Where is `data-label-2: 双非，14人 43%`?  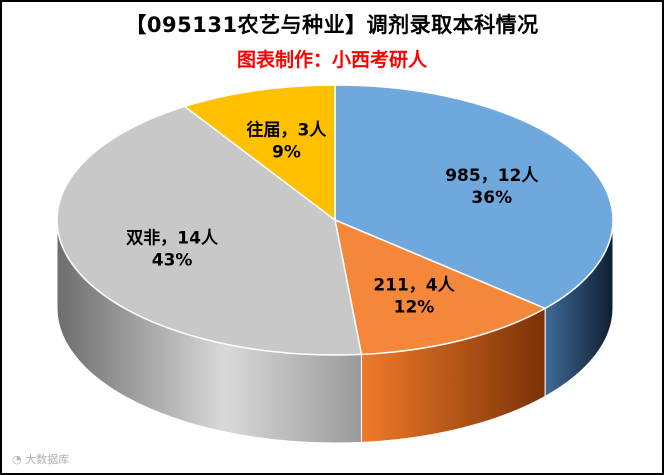
data-label-2: 双非，14人 43% is located at coordinates (172, 248).